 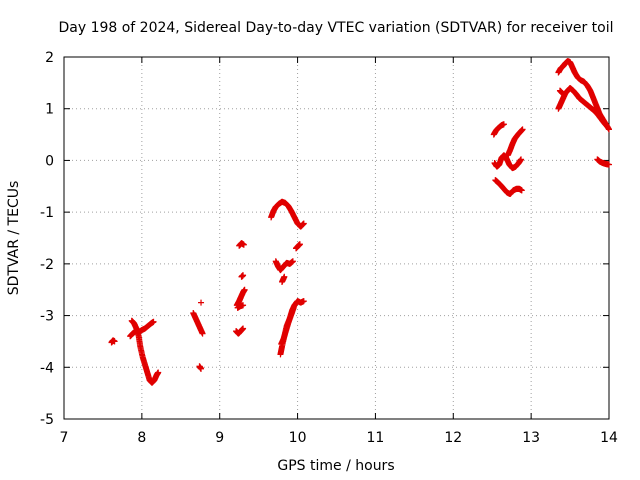 I want to click on x-tick-label: 11, so click(x=376, y=438).